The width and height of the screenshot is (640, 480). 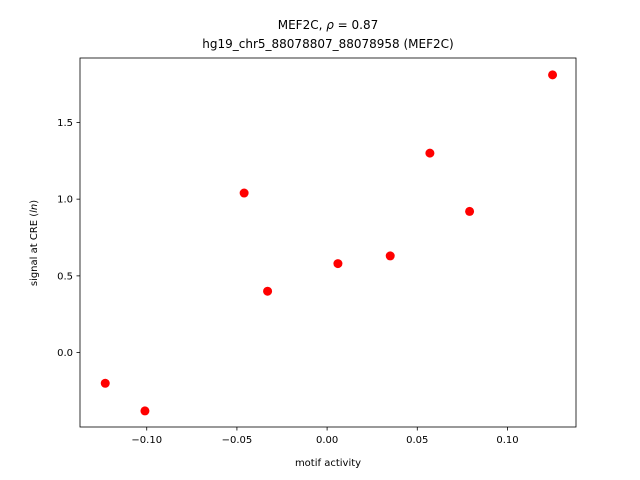 I want to click on y-axis-label-prefix: signal at CRE (, so click(x=34, y=249).